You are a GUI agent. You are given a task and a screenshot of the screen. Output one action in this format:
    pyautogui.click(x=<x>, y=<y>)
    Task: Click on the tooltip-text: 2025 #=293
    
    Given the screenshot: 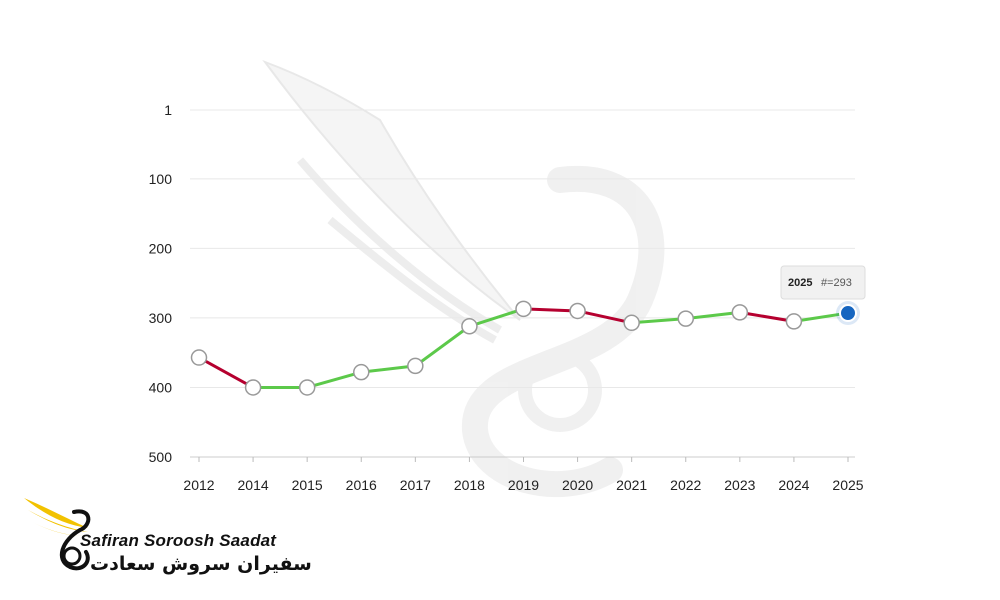 What is the action you would take?
    pyautogui.click(x=820, y=281)
    